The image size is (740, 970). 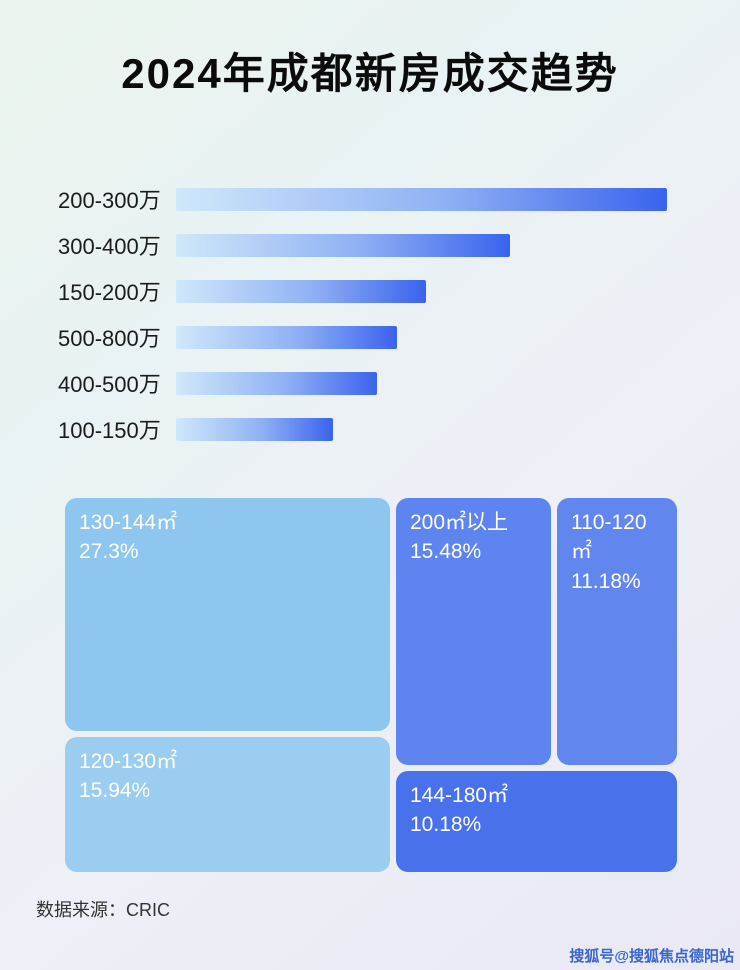 I want to click on bar-label: 200-300万, so click(x=109, y=200).